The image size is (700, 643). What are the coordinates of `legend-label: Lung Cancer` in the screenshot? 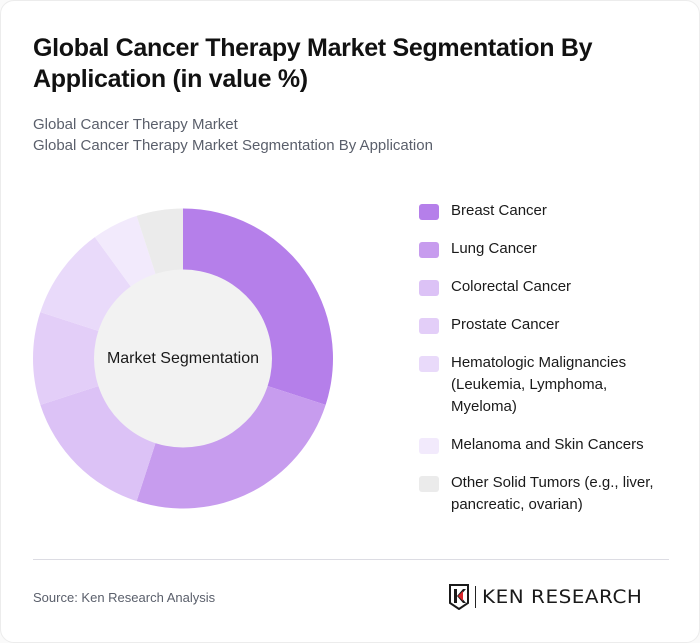 It's located at (494, 248).